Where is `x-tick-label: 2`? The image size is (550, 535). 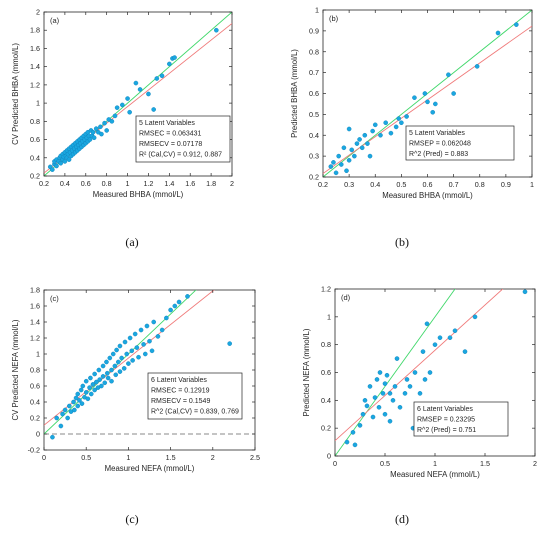
x-tick-label: 2 is located at coordinates (232, 183).